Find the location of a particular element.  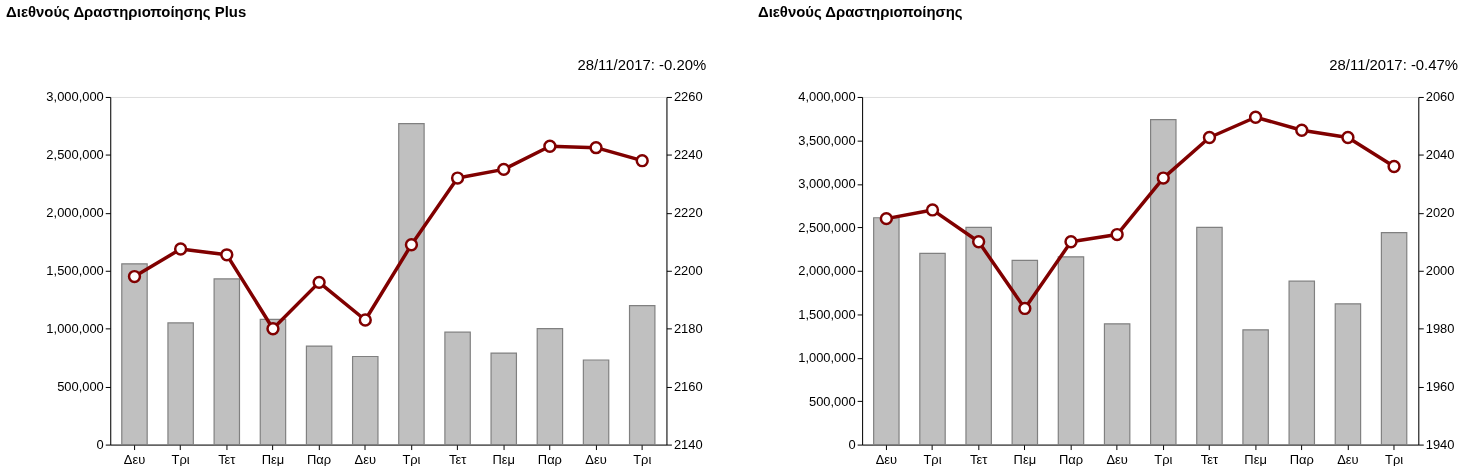

y2-tick-label: 2000 is located at coordinates (1440, 271).